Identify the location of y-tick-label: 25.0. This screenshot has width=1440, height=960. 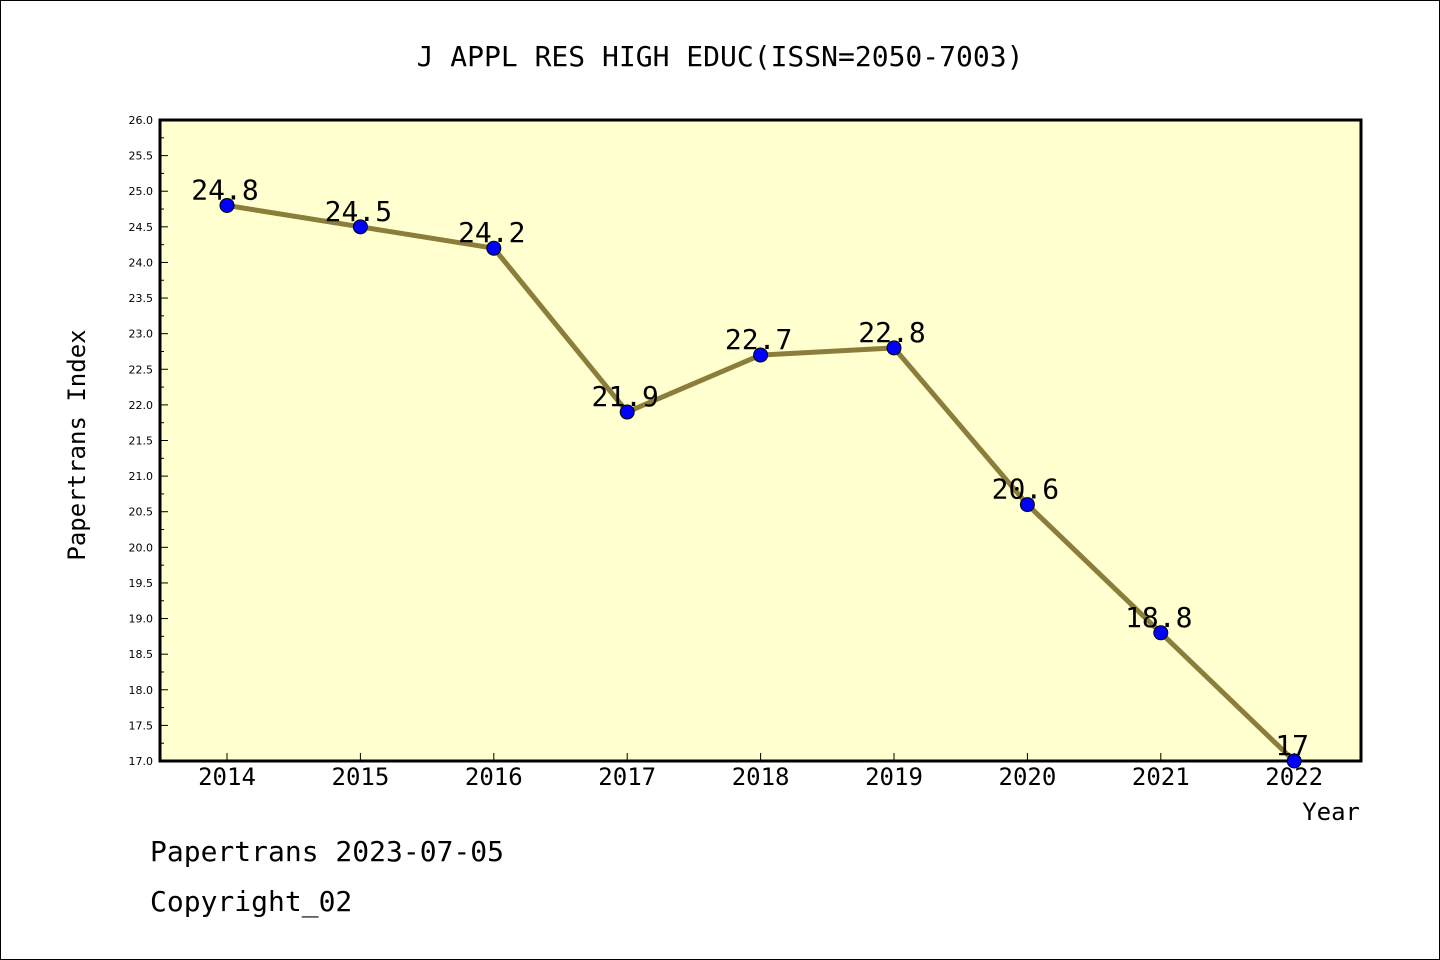
(141, 191).